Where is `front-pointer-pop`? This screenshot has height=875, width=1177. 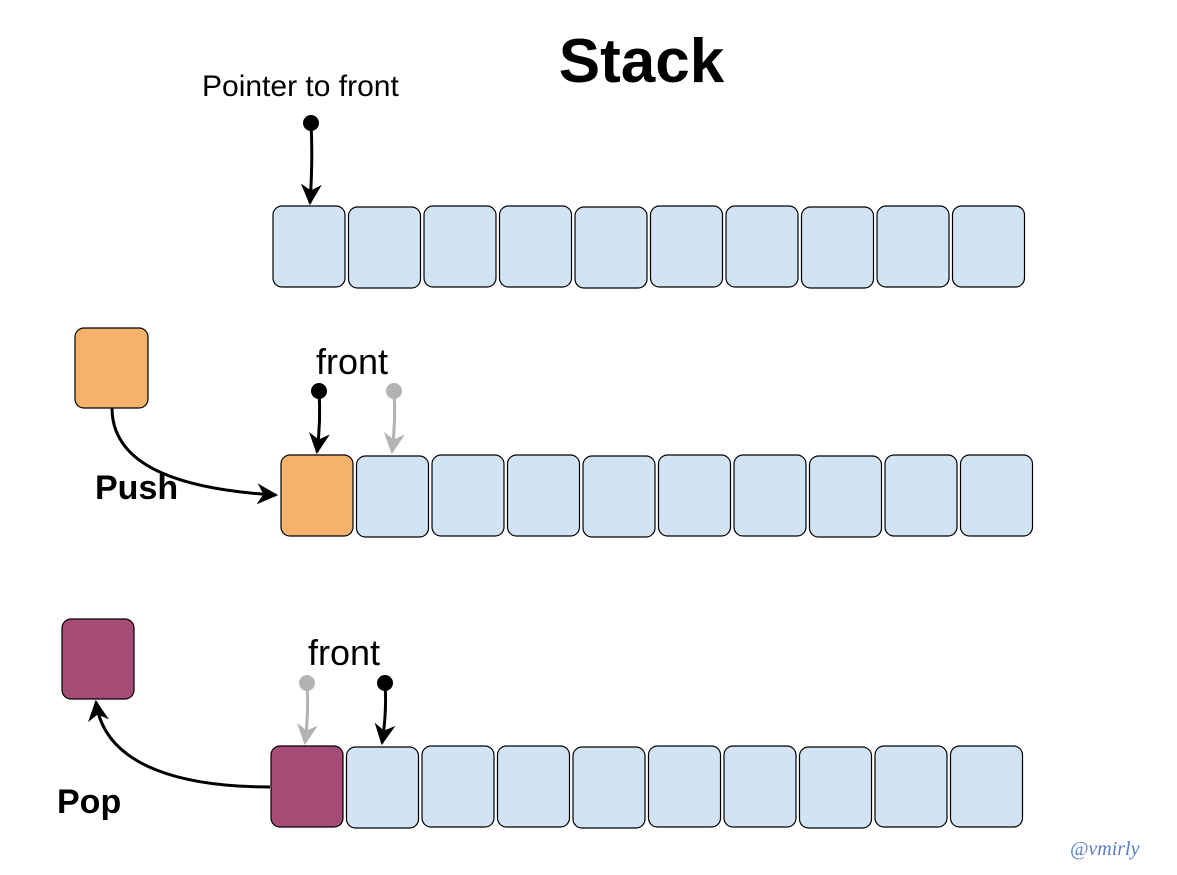 front-pointer-pop is located at coordinates (385, 710).